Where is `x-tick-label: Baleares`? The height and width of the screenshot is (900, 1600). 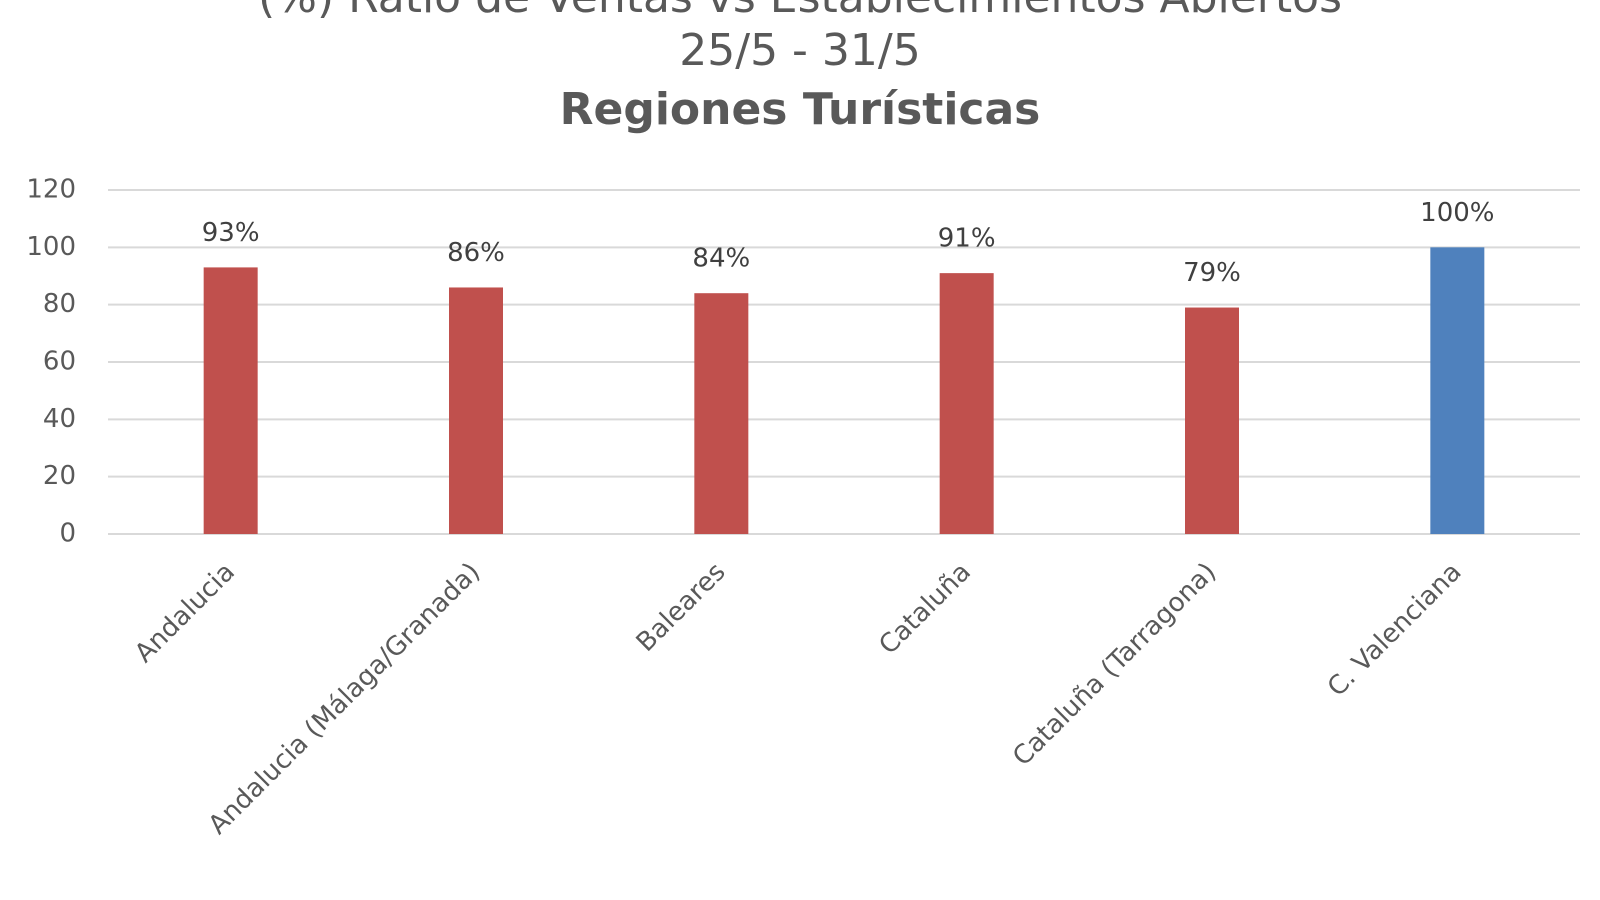 x-tick-label: Baleares is located at coordinates (681, 607).